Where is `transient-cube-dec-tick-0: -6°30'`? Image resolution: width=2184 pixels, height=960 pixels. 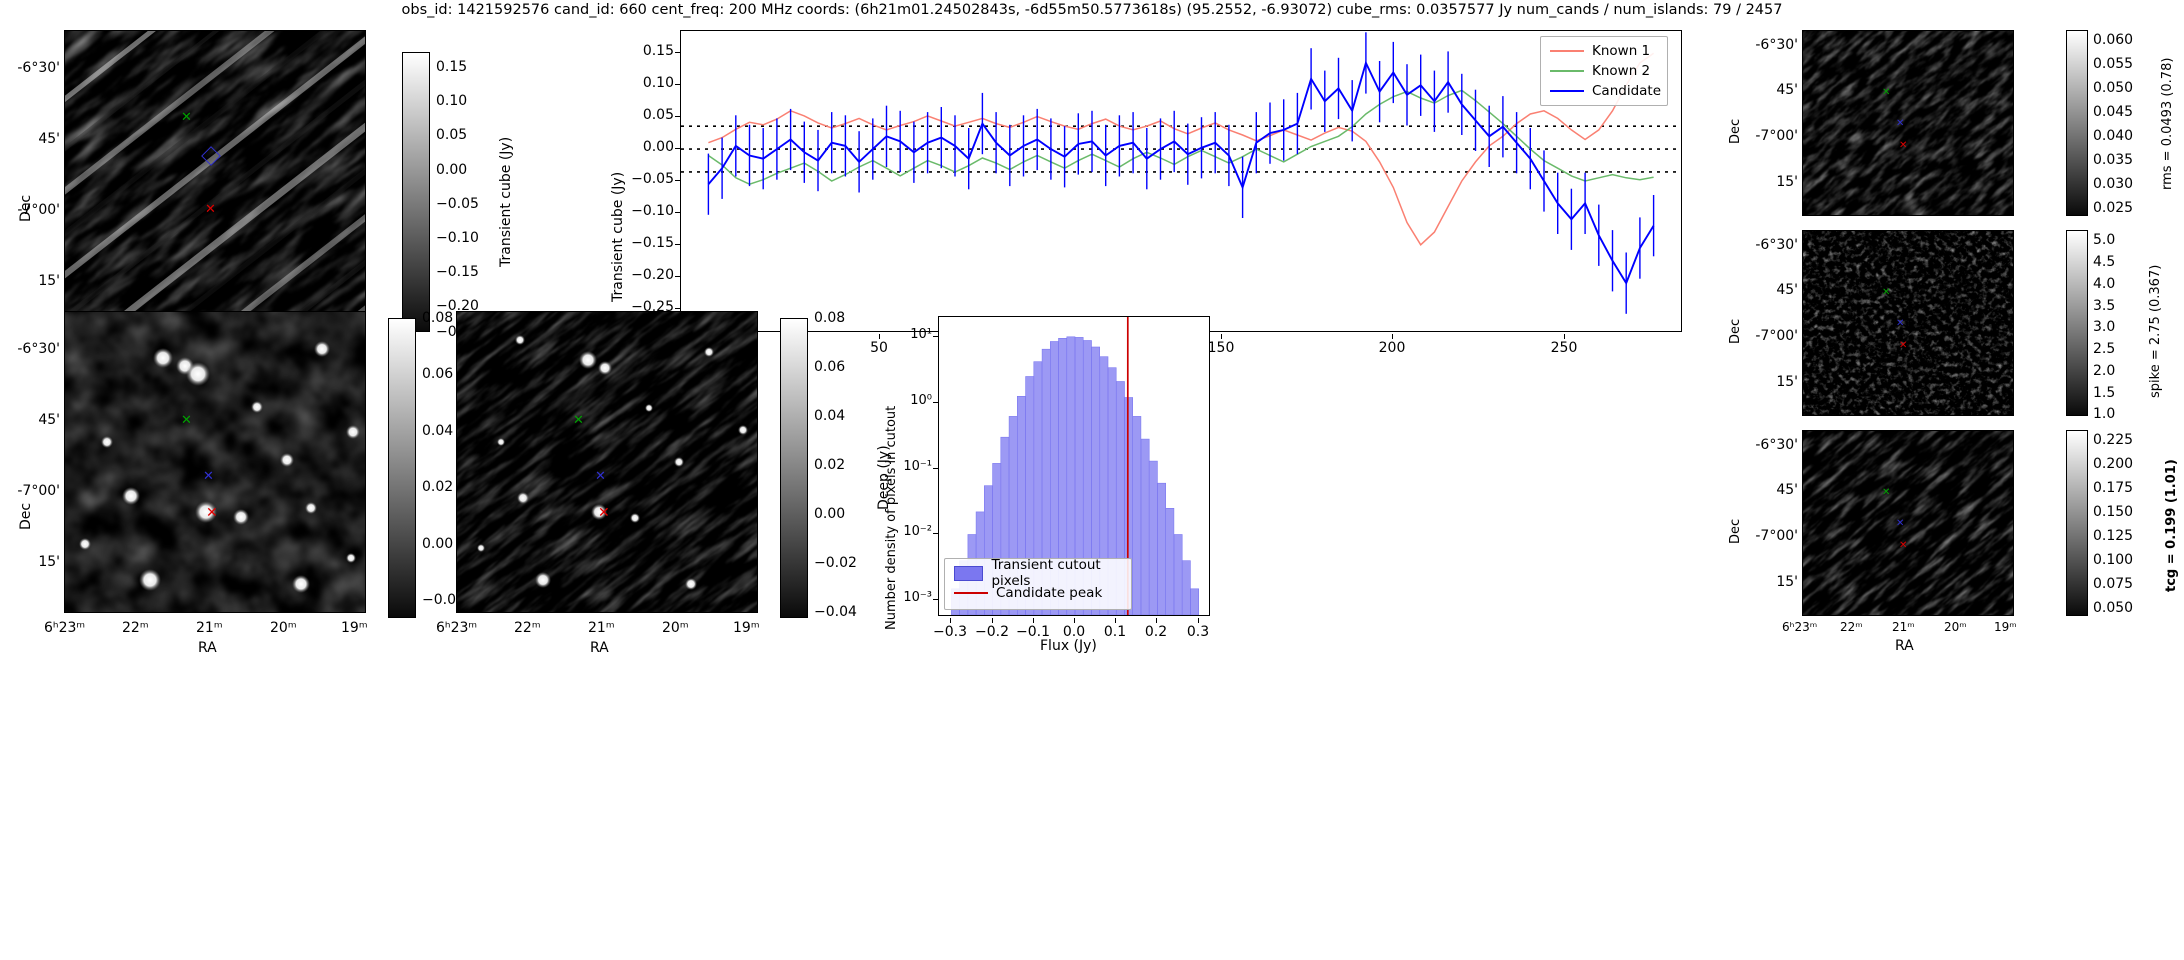 transient-cube-dec-tick-0: -6°30' is located at coordinates (38, 68).